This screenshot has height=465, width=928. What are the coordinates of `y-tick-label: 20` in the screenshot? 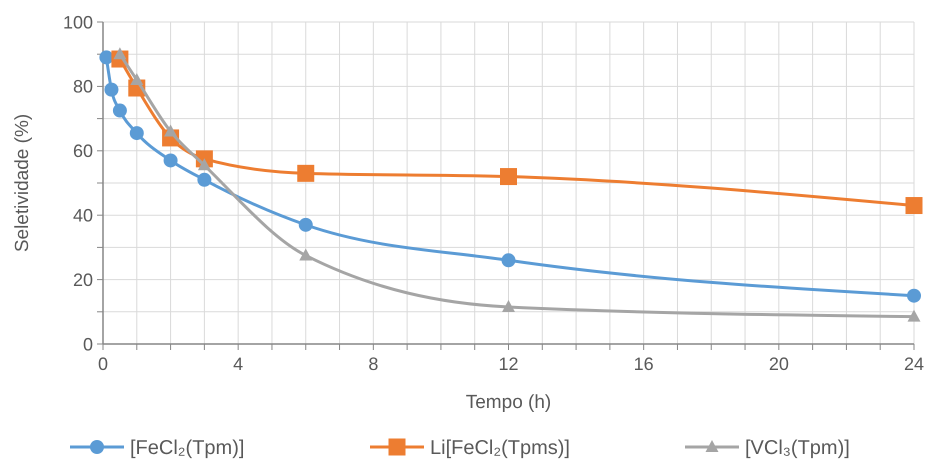 It's located at (82, 280).